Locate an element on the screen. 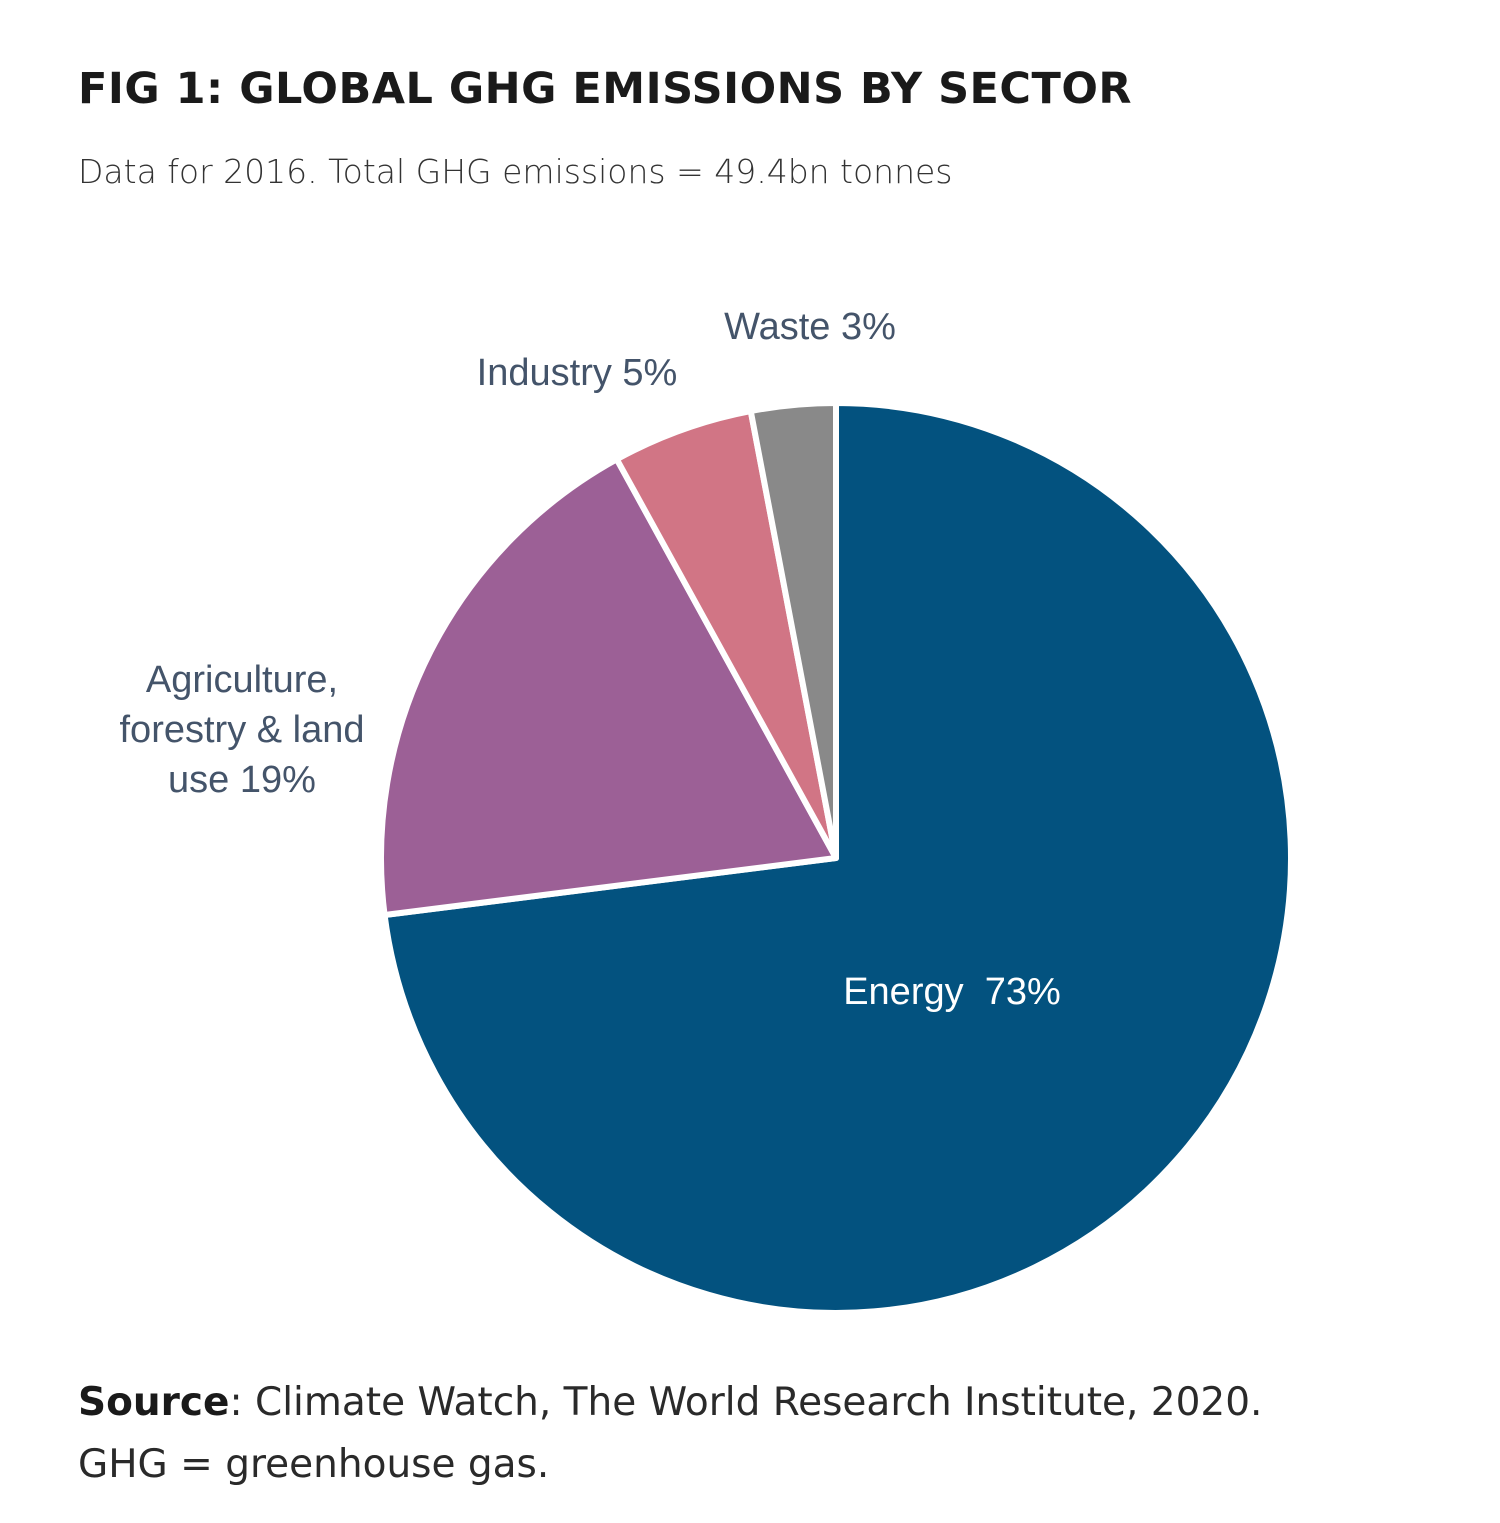 Image resolution: width=1500 pixels, height=1523 pixels. source-label: Source is located at coordinates (154, 1402).